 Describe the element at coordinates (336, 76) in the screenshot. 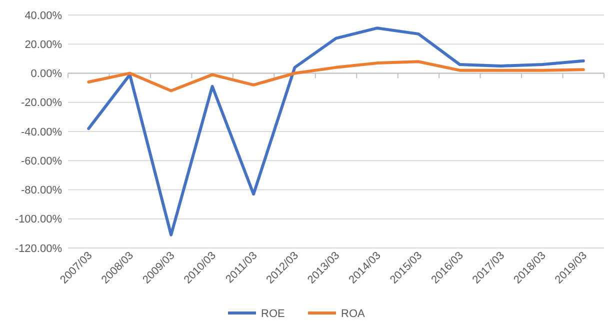

I see `line-series` at that location.